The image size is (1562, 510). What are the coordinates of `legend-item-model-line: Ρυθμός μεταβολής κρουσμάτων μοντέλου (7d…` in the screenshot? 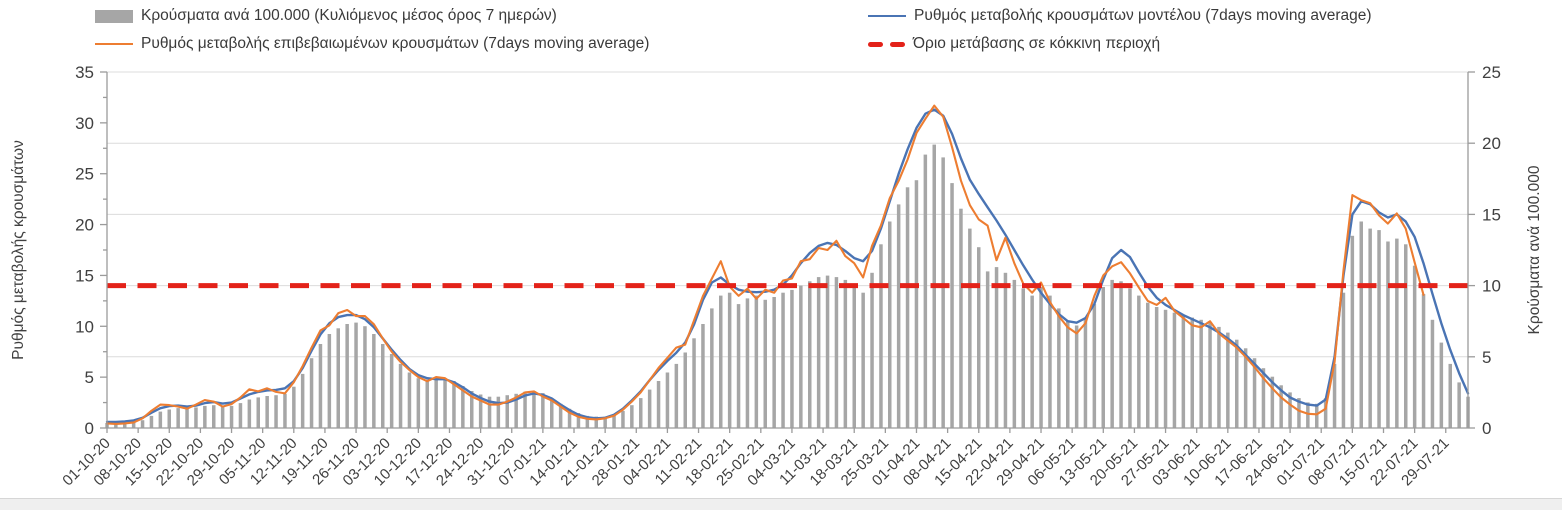 It's located at (1120, 16).